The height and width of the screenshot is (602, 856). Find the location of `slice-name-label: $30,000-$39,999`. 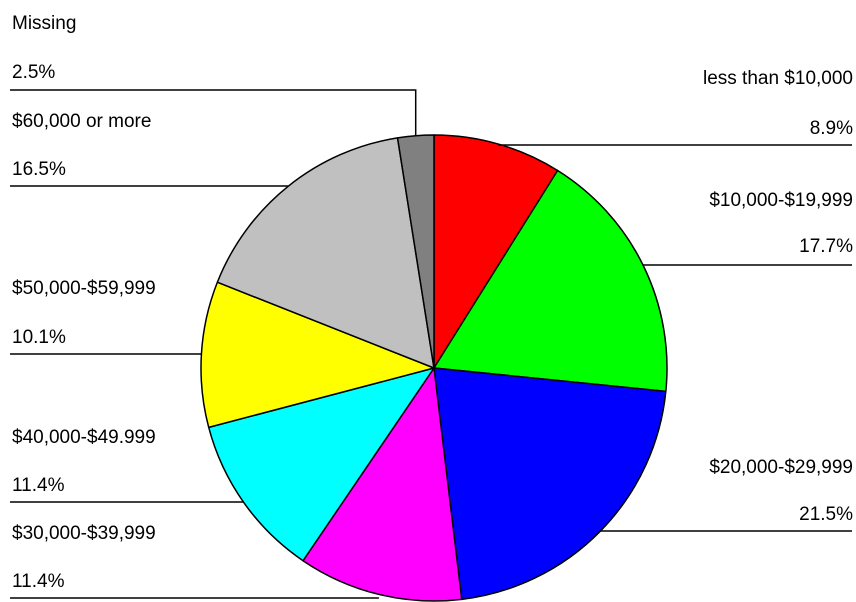

slice-name-label: $30,000-$39,999 is located at coordinates (84, 533).